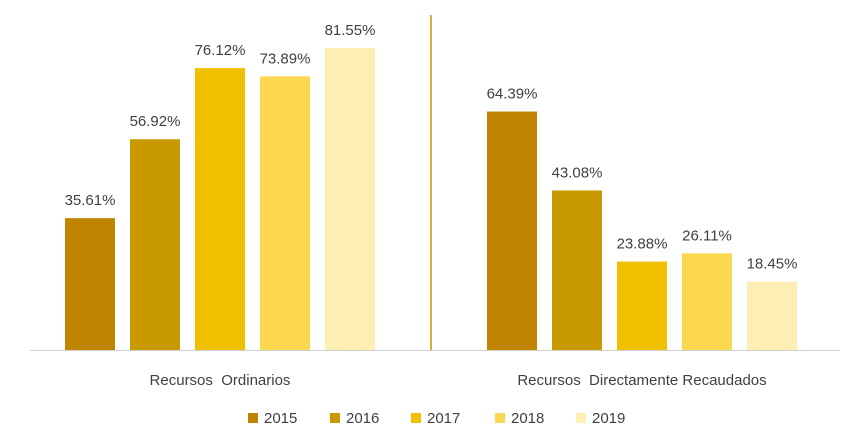 The image size is (845, 427). I want to click on data-label: 43.08%, so click(577, 172).